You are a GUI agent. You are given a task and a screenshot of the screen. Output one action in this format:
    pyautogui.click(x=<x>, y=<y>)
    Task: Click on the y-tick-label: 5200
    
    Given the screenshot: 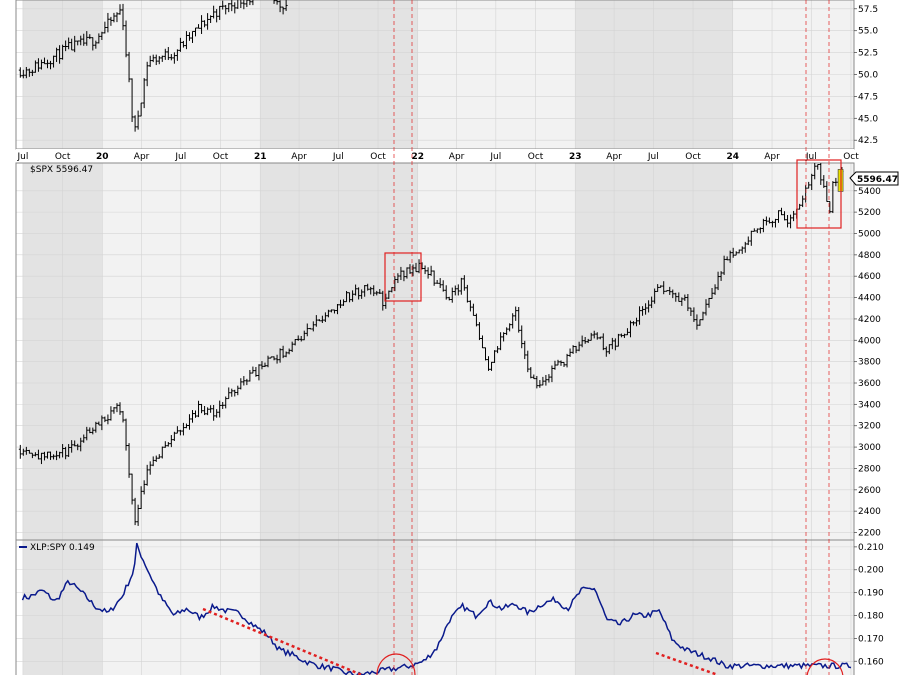 What is the action you would take?
    pyautogui.click(x=869, y=213)
    